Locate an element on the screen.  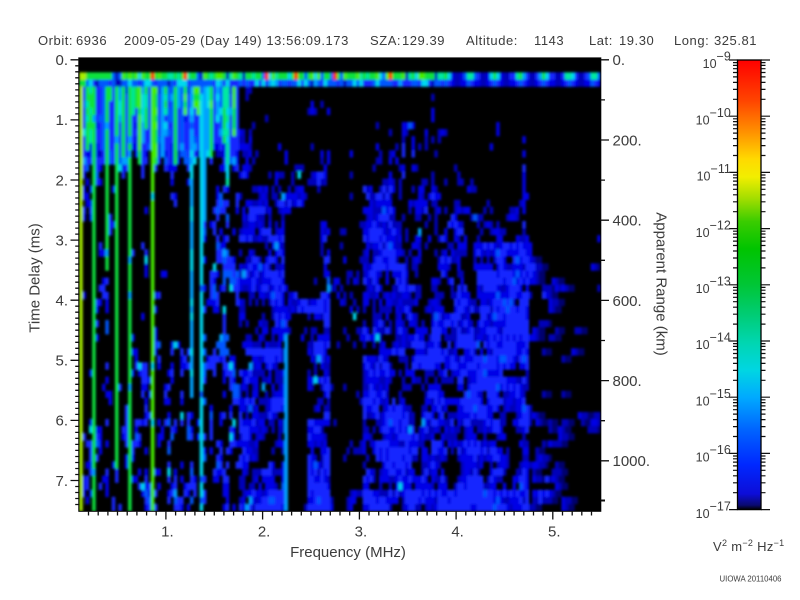
svg-text: Lat: is located at coordinates (601, 40).